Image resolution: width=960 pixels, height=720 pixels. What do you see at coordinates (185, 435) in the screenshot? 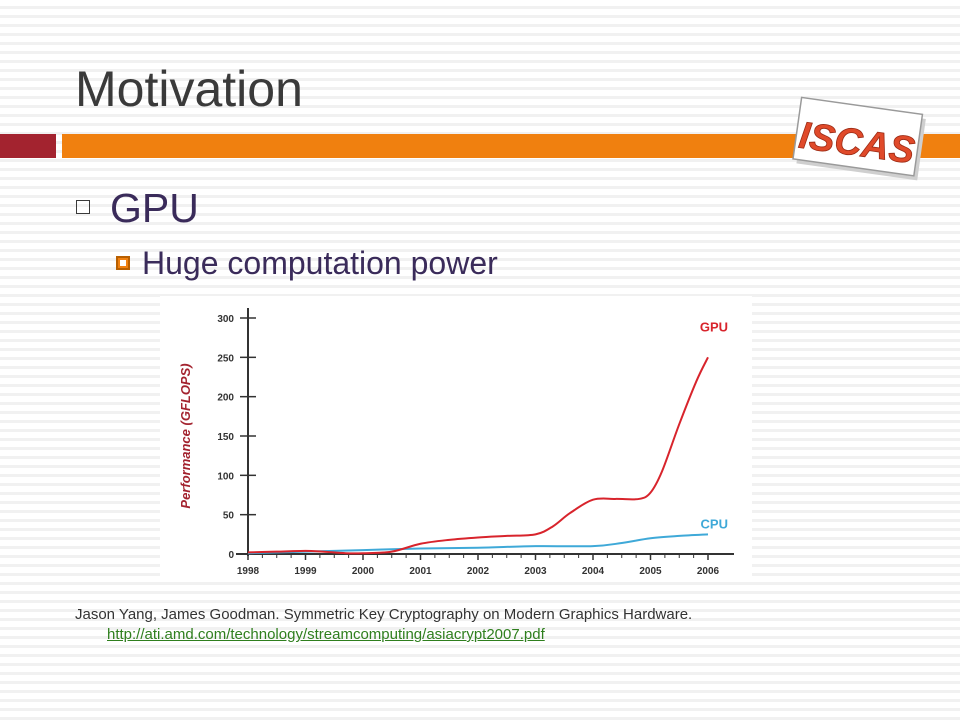
I see `y-axis-label: Performance (GFLOPS)` at bounding box center [185, 435].